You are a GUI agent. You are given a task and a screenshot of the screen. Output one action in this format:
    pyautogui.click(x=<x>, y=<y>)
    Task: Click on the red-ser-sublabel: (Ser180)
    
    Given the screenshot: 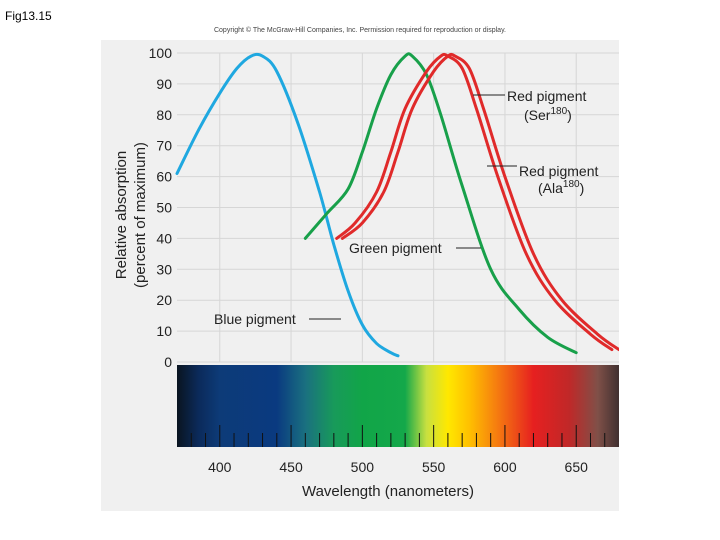 What is the action you would take?
    pyautogui.click(x=548, y=114)
    